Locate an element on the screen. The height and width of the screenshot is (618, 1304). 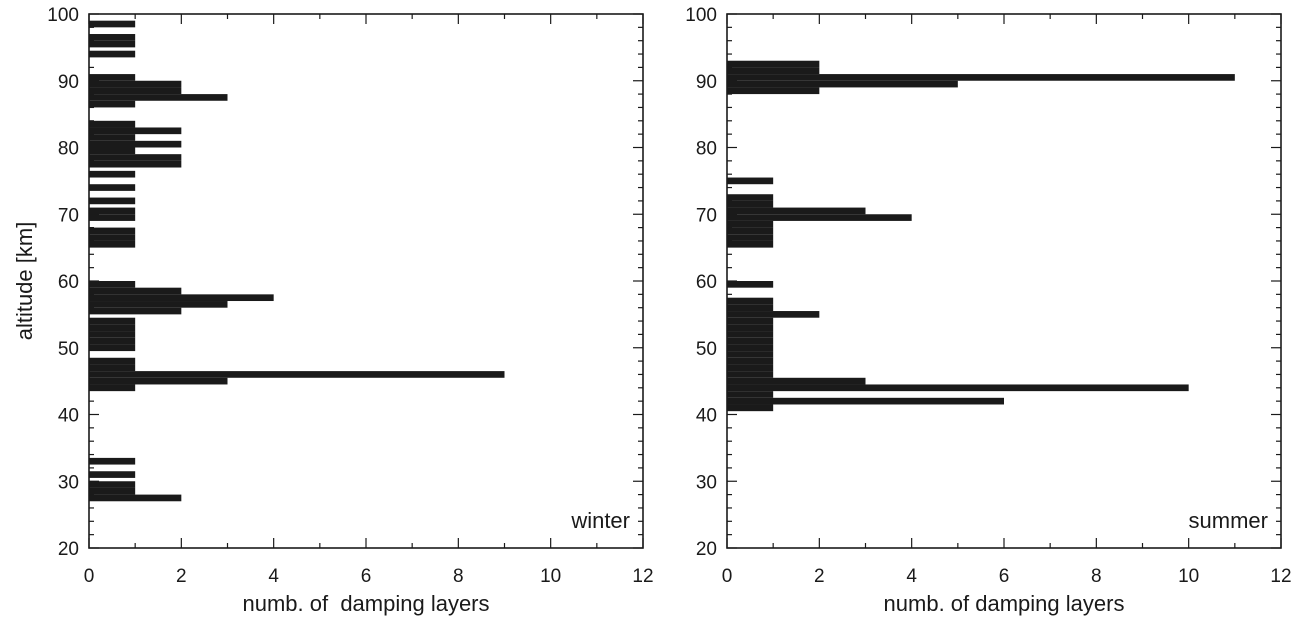
y-tick-label: 90 is located at coordinates (68, 82).